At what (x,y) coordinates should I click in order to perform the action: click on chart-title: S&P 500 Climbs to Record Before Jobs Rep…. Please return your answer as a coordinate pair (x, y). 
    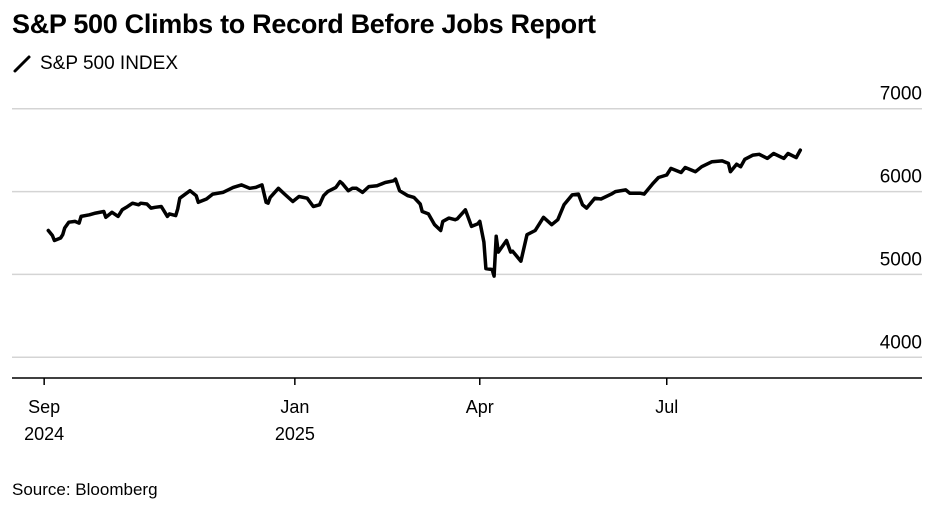
    Looking at the image, I should click on (304, 24).